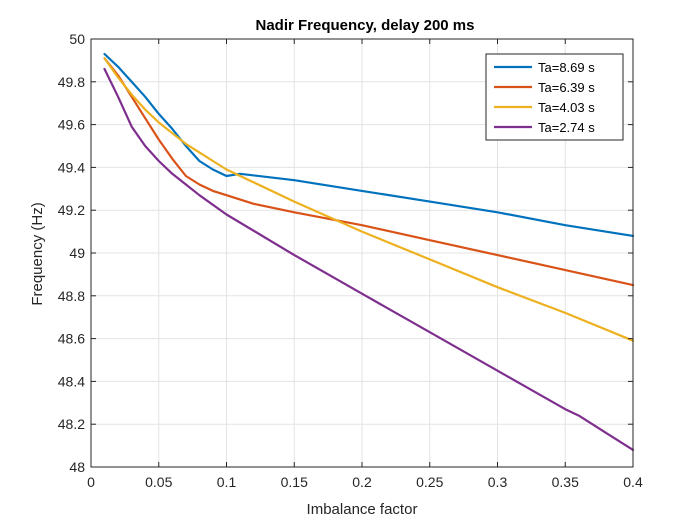  I want to click on legend-box, so click(554, 97).